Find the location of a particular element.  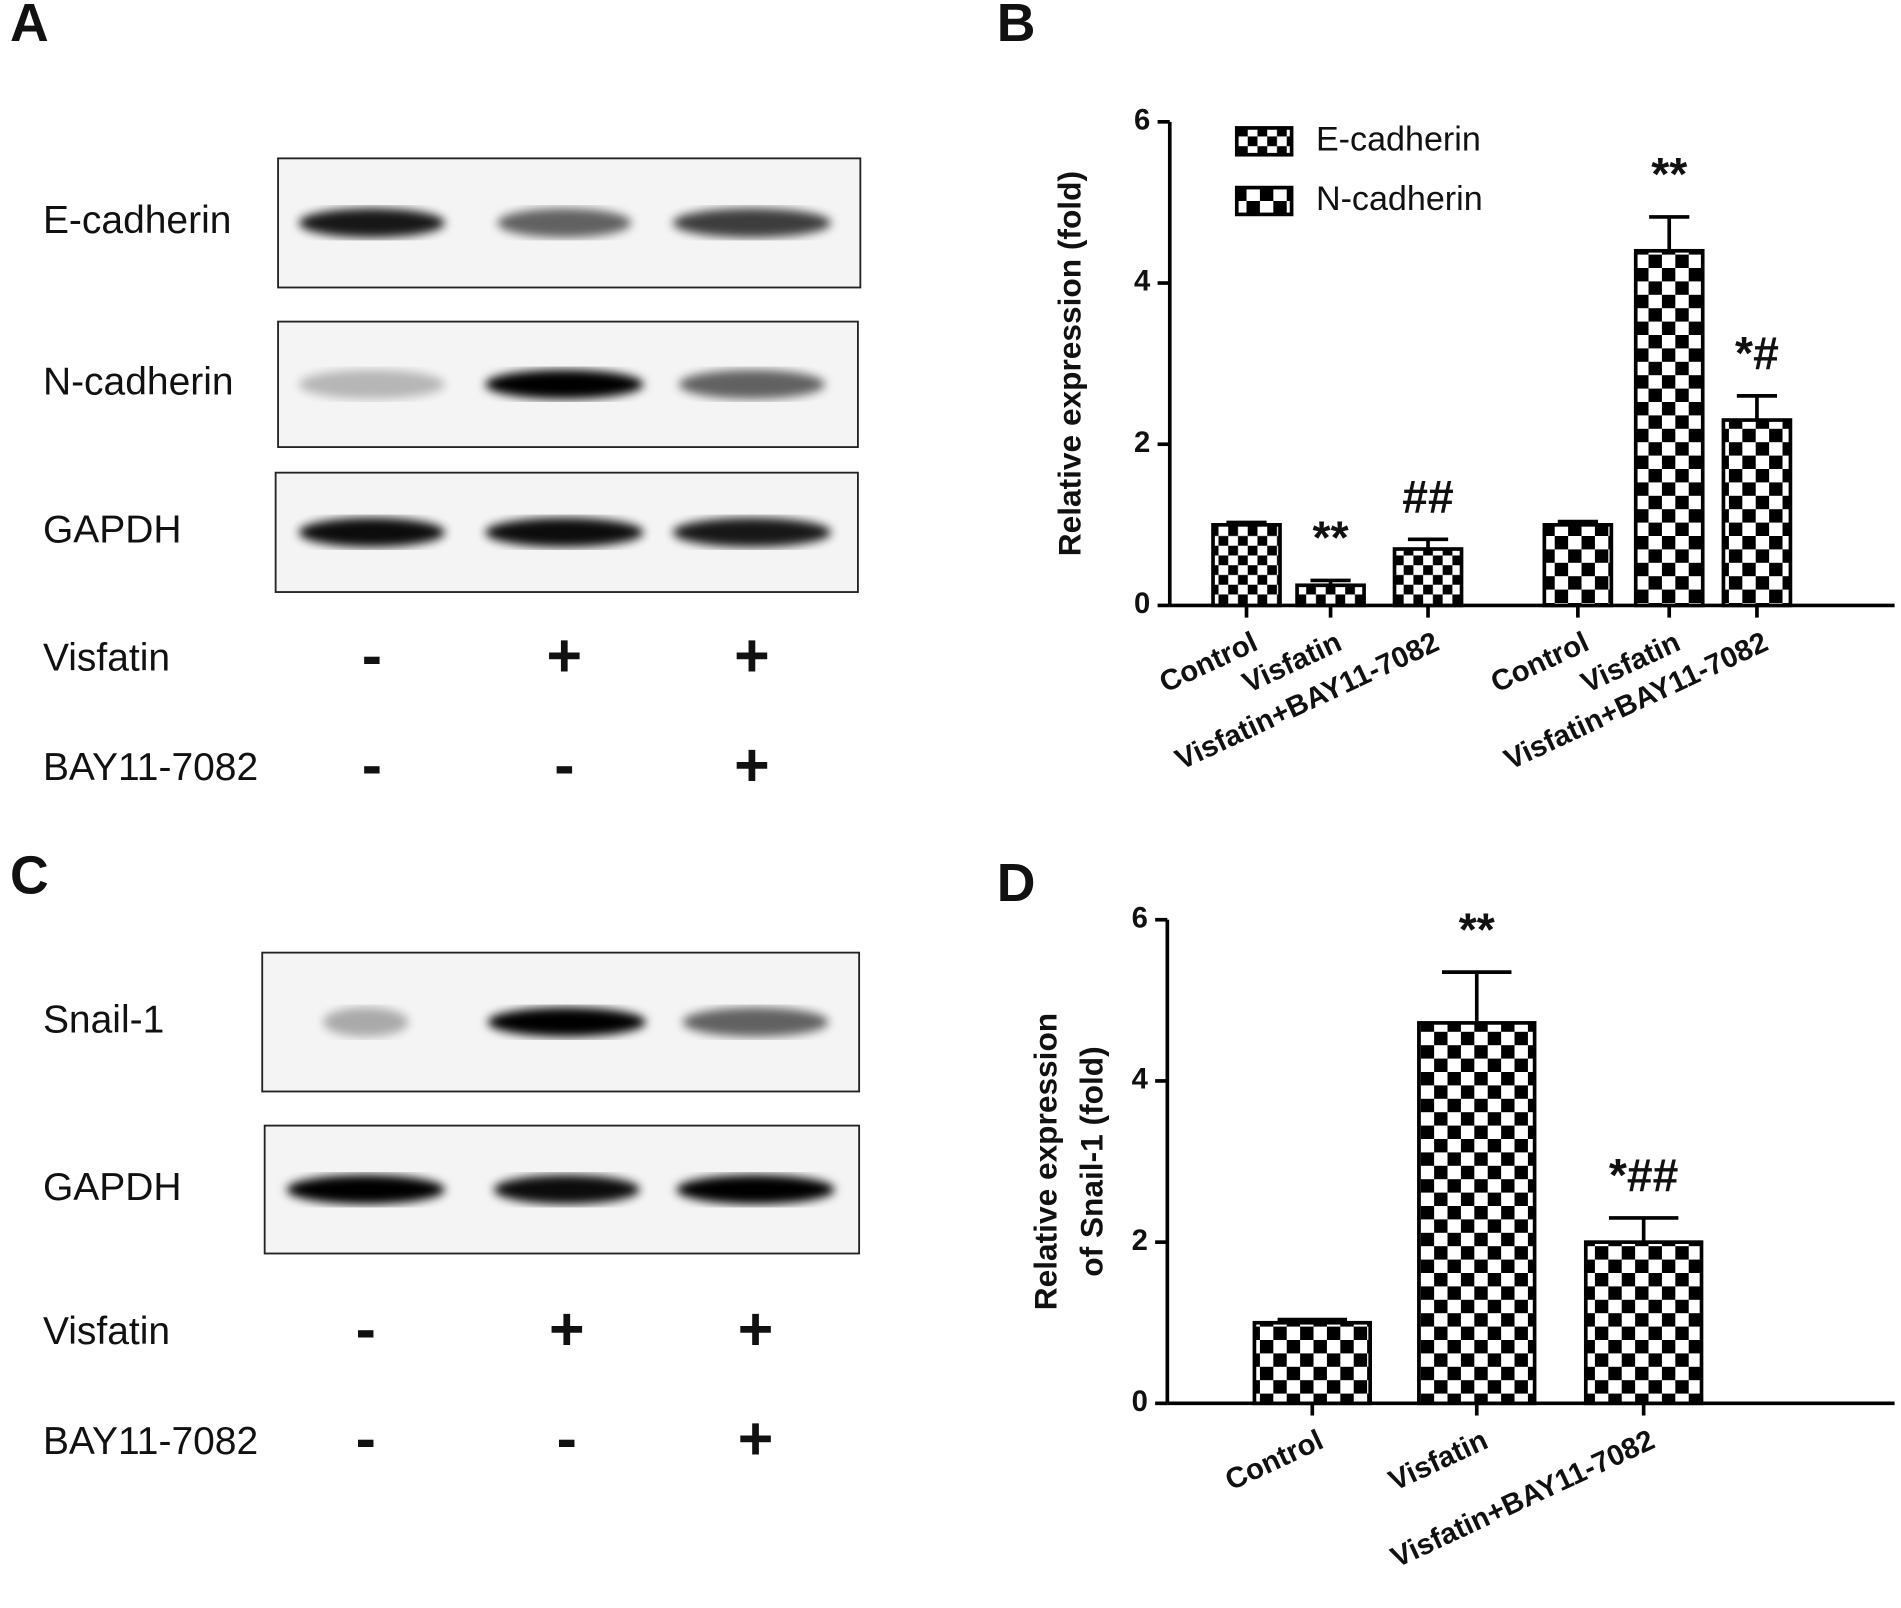

panel-letter: B is located at coordinates (1016, 26).